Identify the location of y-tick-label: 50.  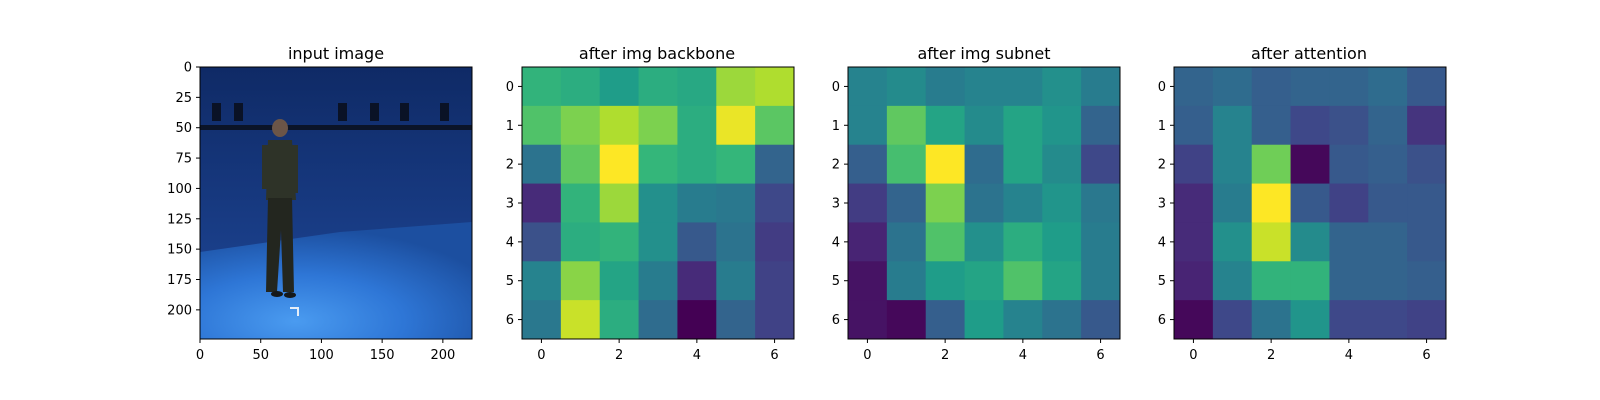
(183, 128).